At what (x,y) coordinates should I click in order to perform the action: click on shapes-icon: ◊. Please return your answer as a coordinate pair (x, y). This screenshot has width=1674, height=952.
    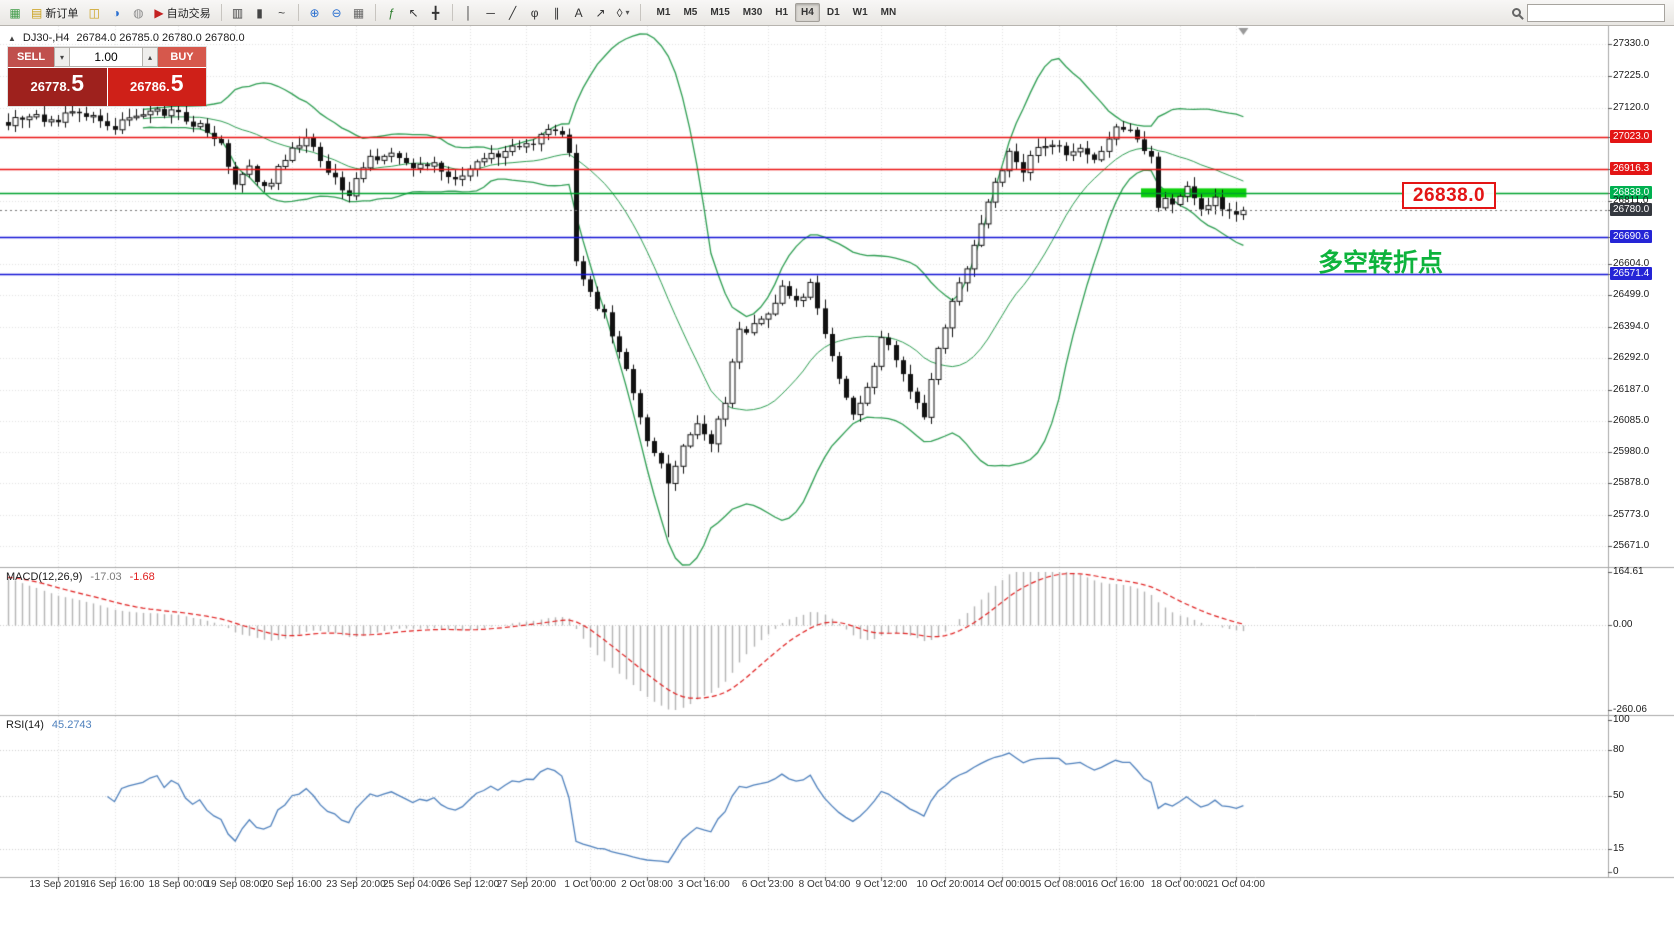
    Looking at the image, I should click on (619, 12).